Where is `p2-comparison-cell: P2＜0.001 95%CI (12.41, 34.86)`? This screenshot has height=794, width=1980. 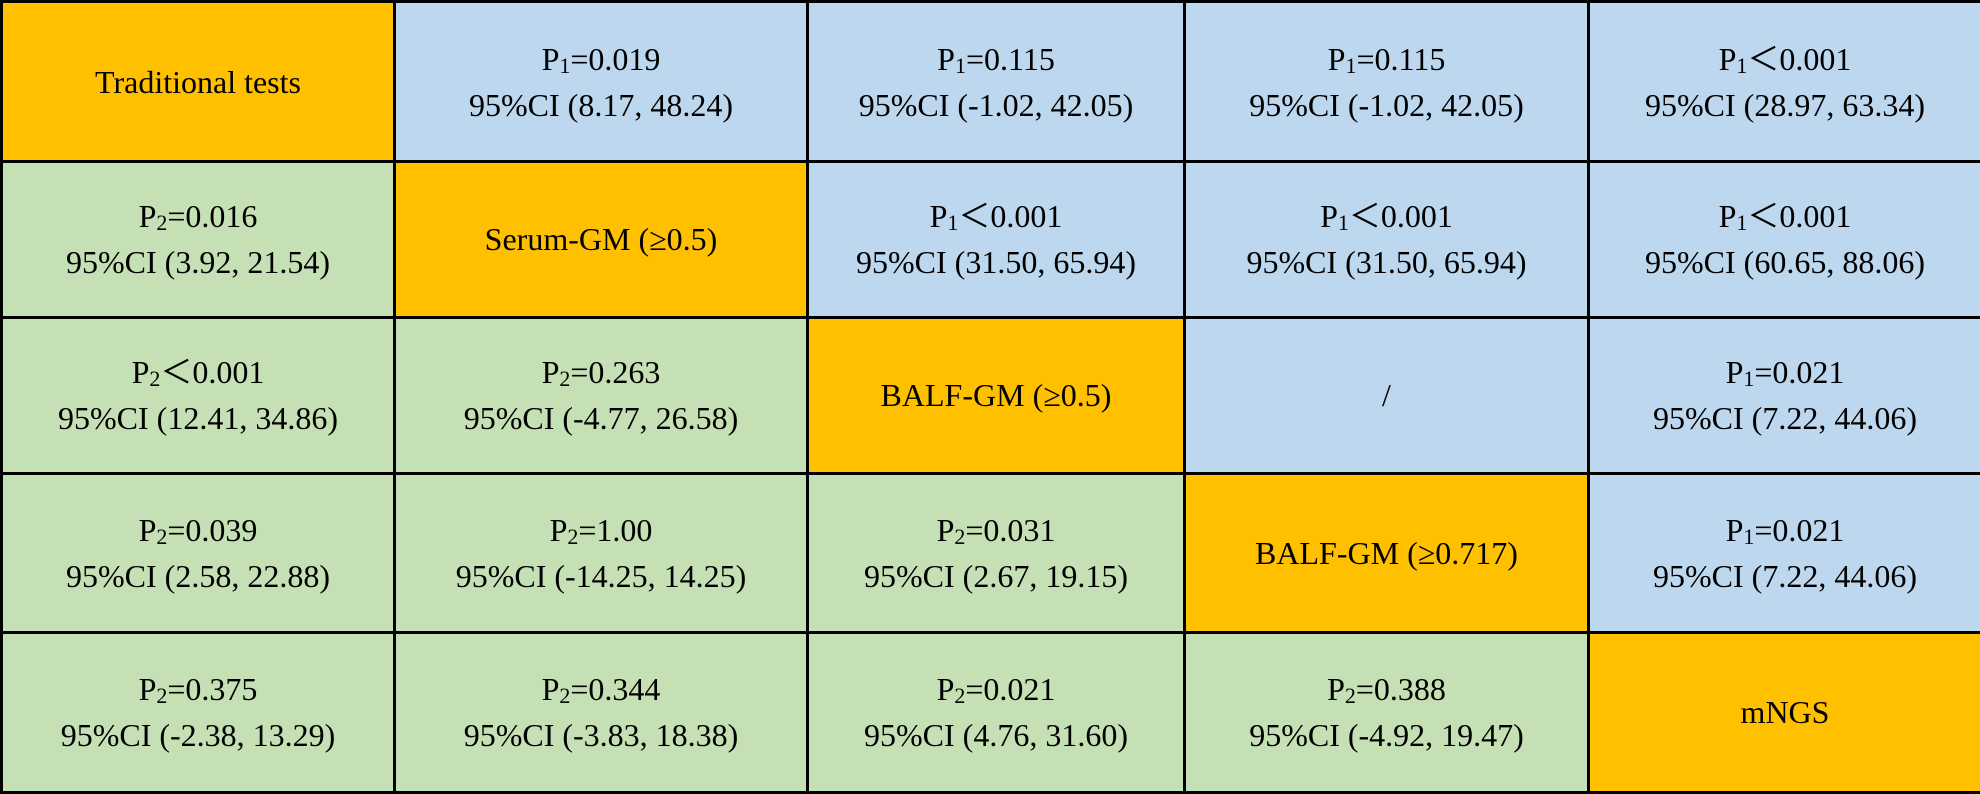 p2-comparison-cell: P2＜0.001 95%CI (12.41, 34.86) is located at coordinates (198, 395).